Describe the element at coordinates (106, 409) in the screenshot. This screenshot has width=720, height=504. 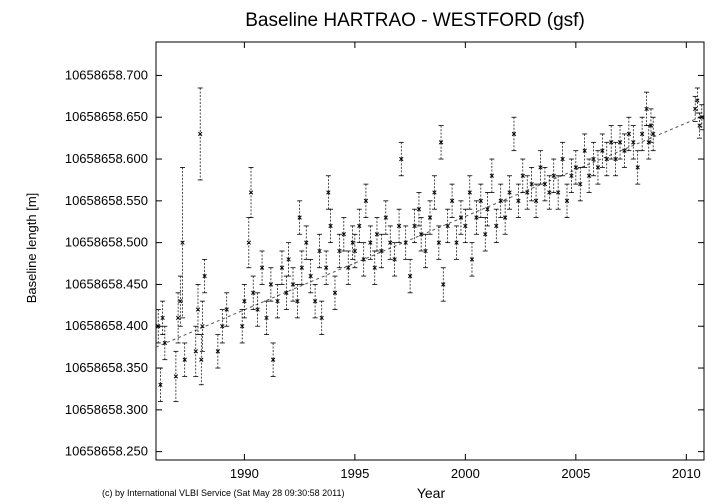
I see `y-tick-label: 10658658.300` at that location.